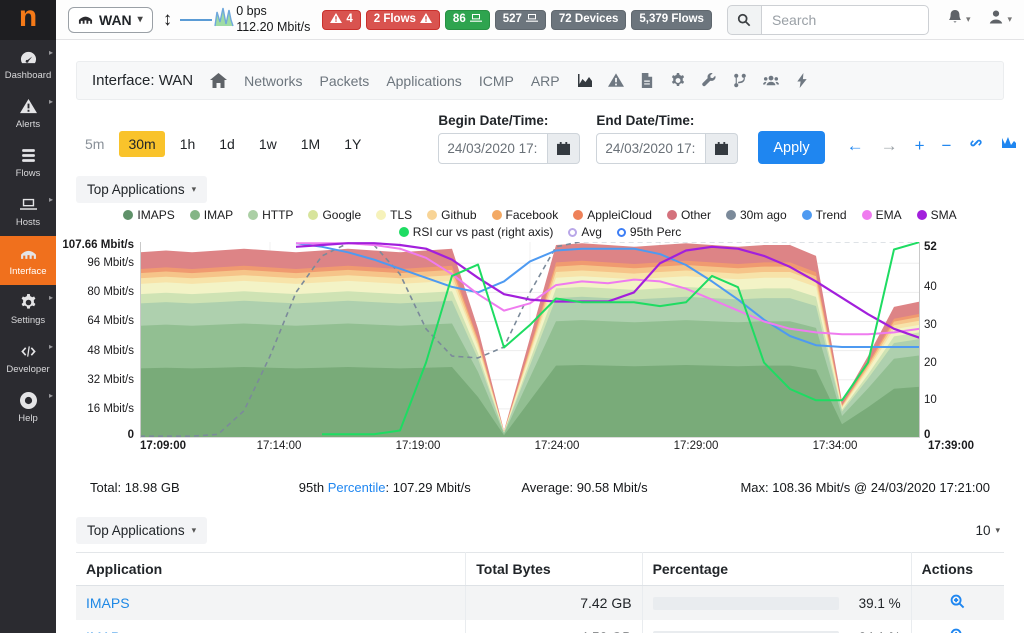 Image resolution: width=1024 pixels, height=633 pixels. I want to click on axis-tick-label: 16 Mbit/s, so click(110, 408).